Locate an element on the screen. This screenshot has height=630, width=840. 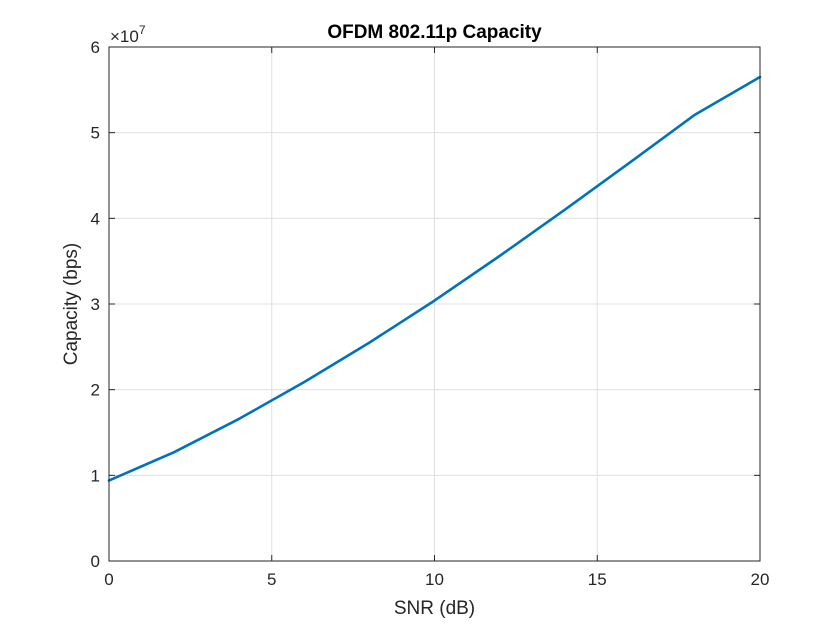
y-tick-label: 0 is located at coordinates (95, 561).